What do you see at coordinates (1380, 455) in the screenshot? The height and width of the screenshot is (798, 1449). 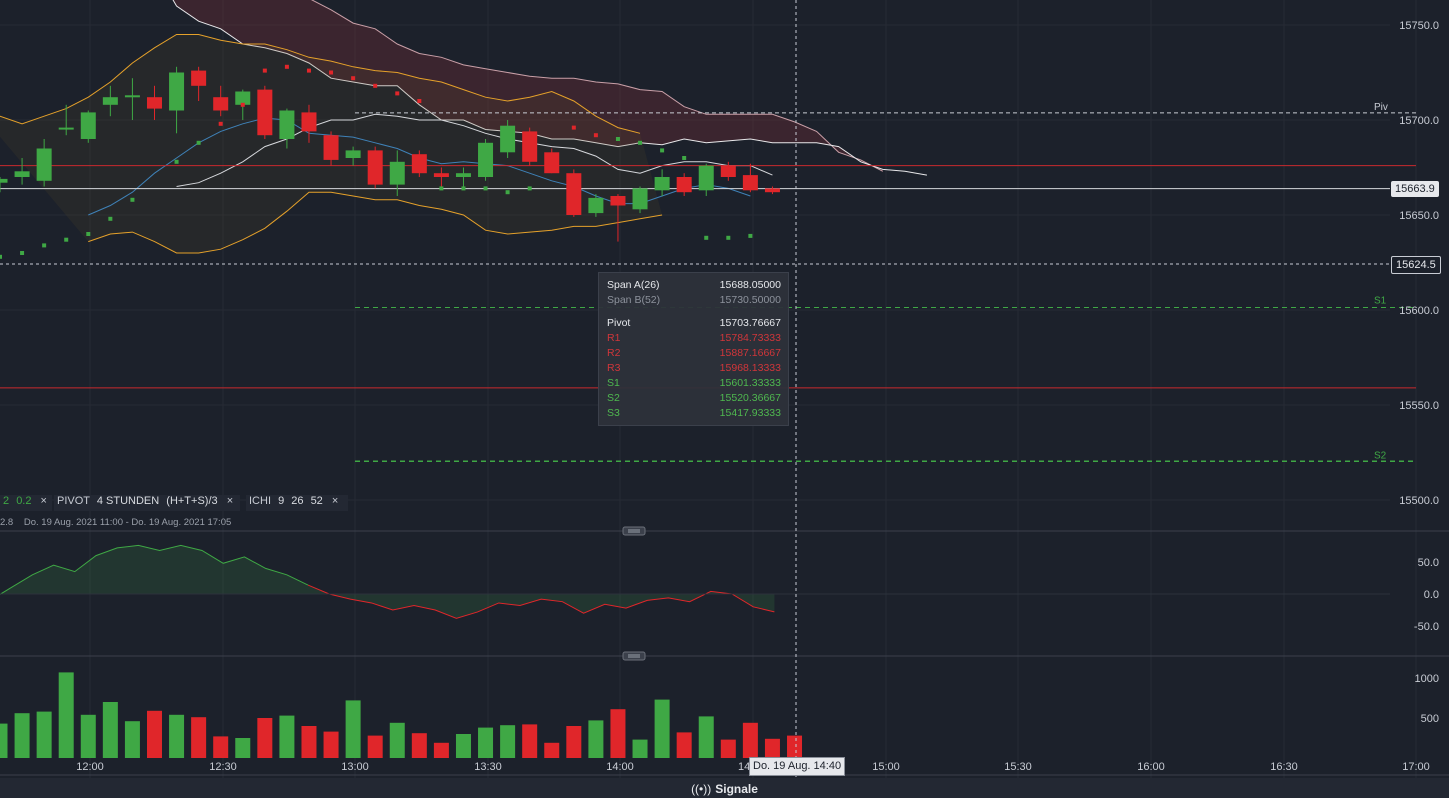 I see `s2-level-label: S2` at bounding box center [1380, 455].